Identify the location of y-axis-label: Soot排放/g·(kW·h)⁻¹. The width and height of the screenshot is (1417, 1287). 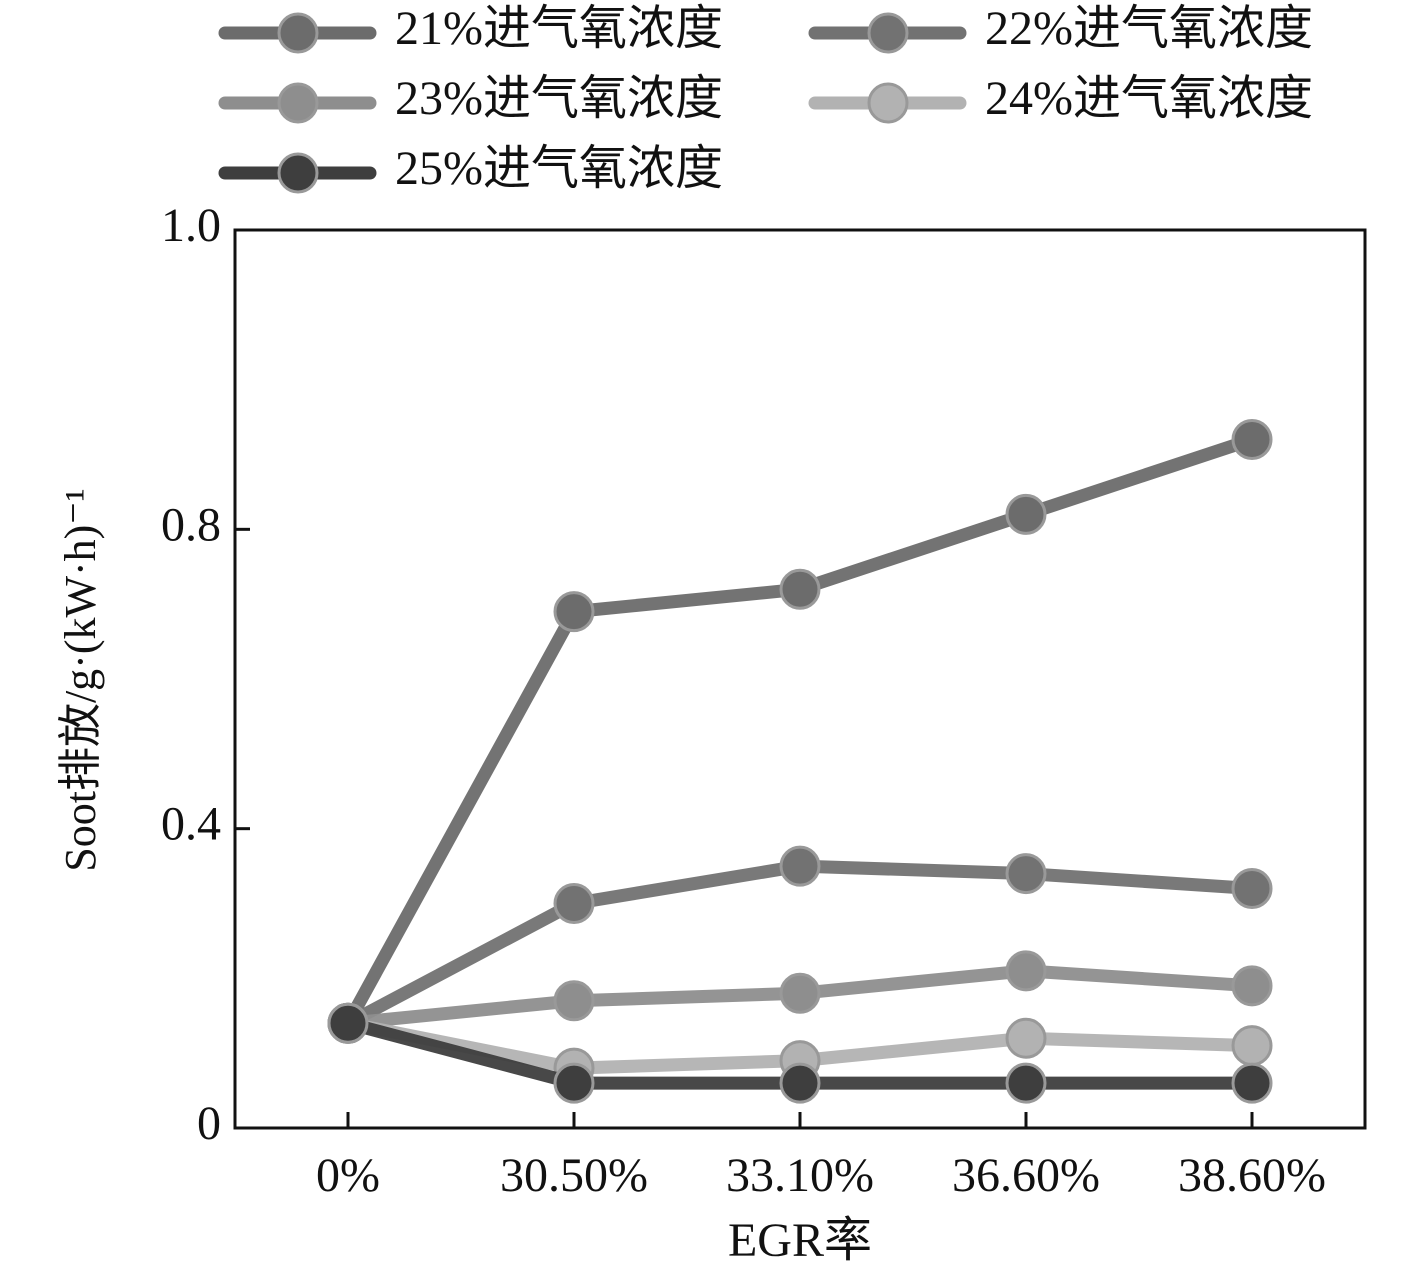
(80, 679).